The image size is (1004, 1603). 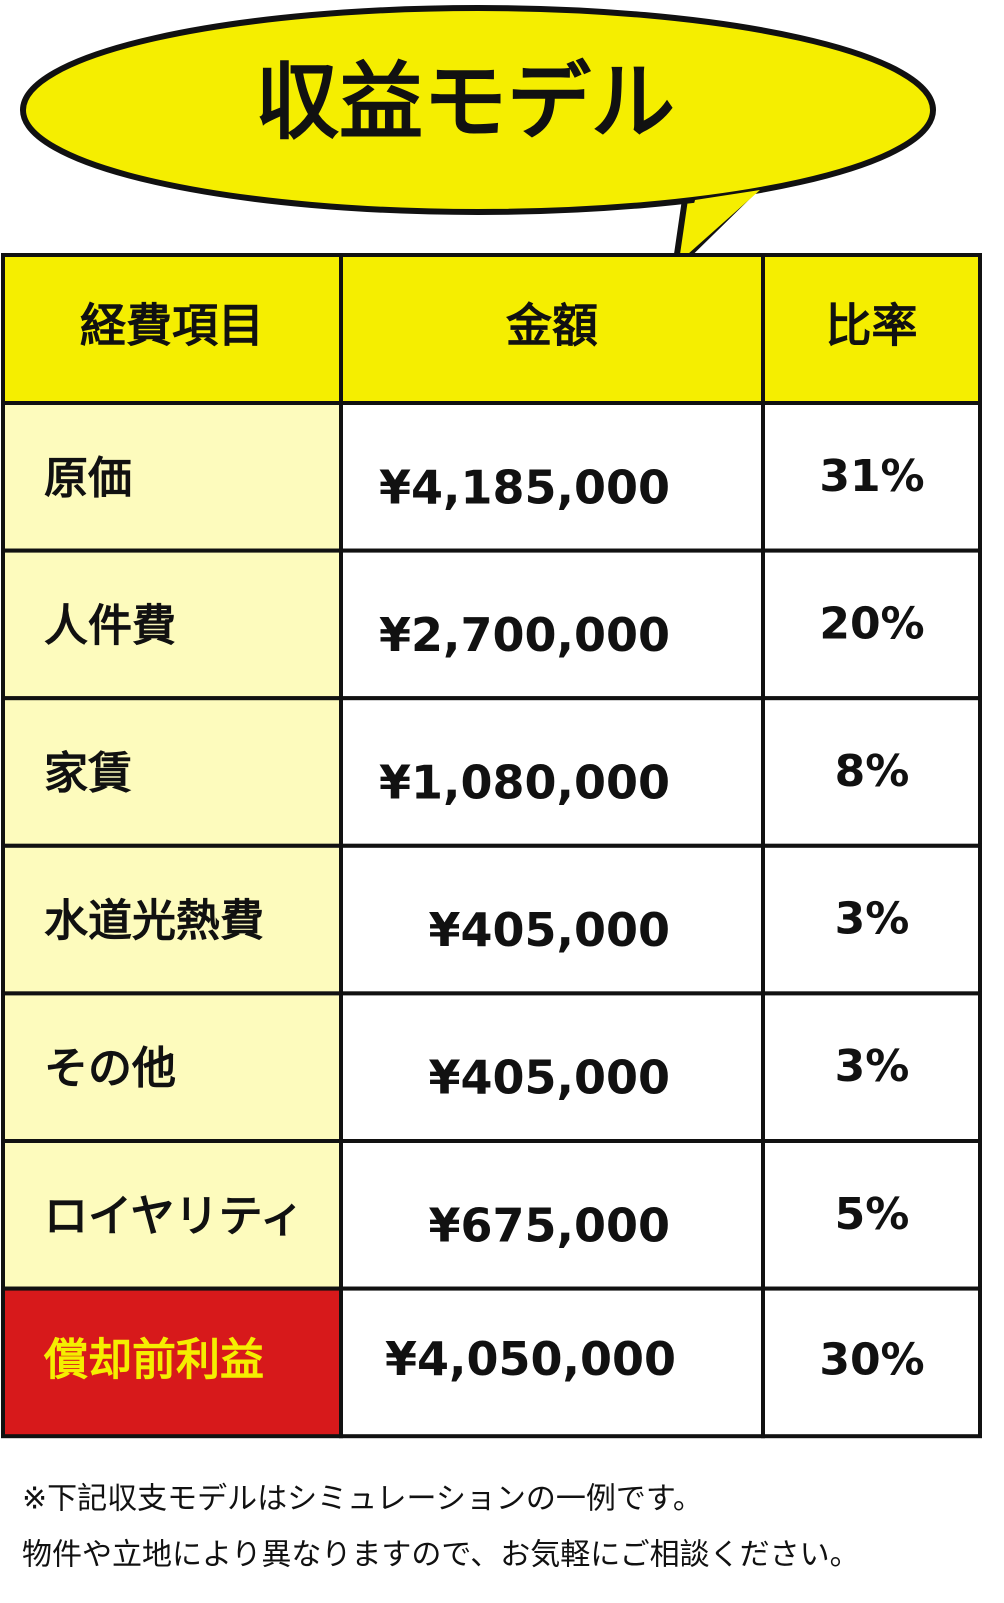 I want to click on amount: ¥4,185,000, so click(x=524, y=487).